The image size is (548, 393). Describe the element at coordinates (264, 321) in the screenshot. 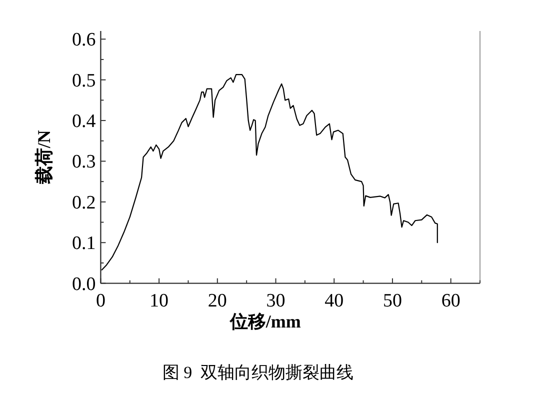

I see `x-axis-title: 位移/mm` at that location.